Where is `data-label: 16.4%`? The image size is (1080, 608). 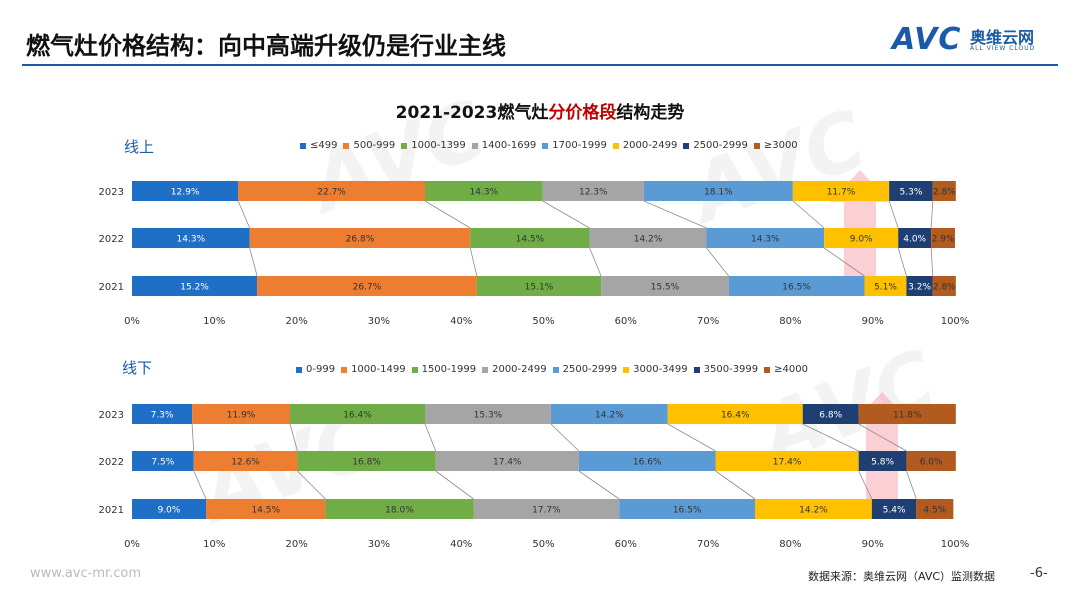 data-label: 16.4% is located at coordinates (735, 416).